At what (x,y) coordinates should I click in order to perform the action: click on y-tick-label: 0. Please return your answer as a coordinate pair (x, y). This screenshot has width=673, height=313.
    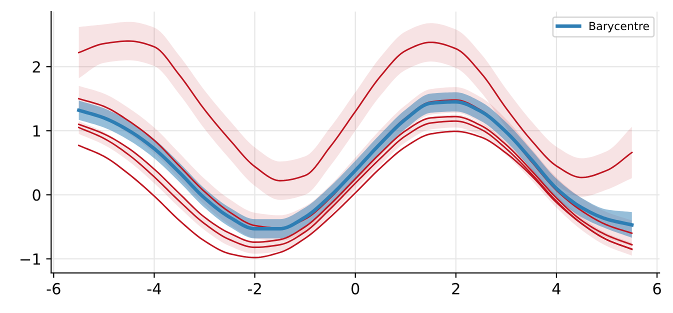
    Looking at the image, I should click on (36, 195).